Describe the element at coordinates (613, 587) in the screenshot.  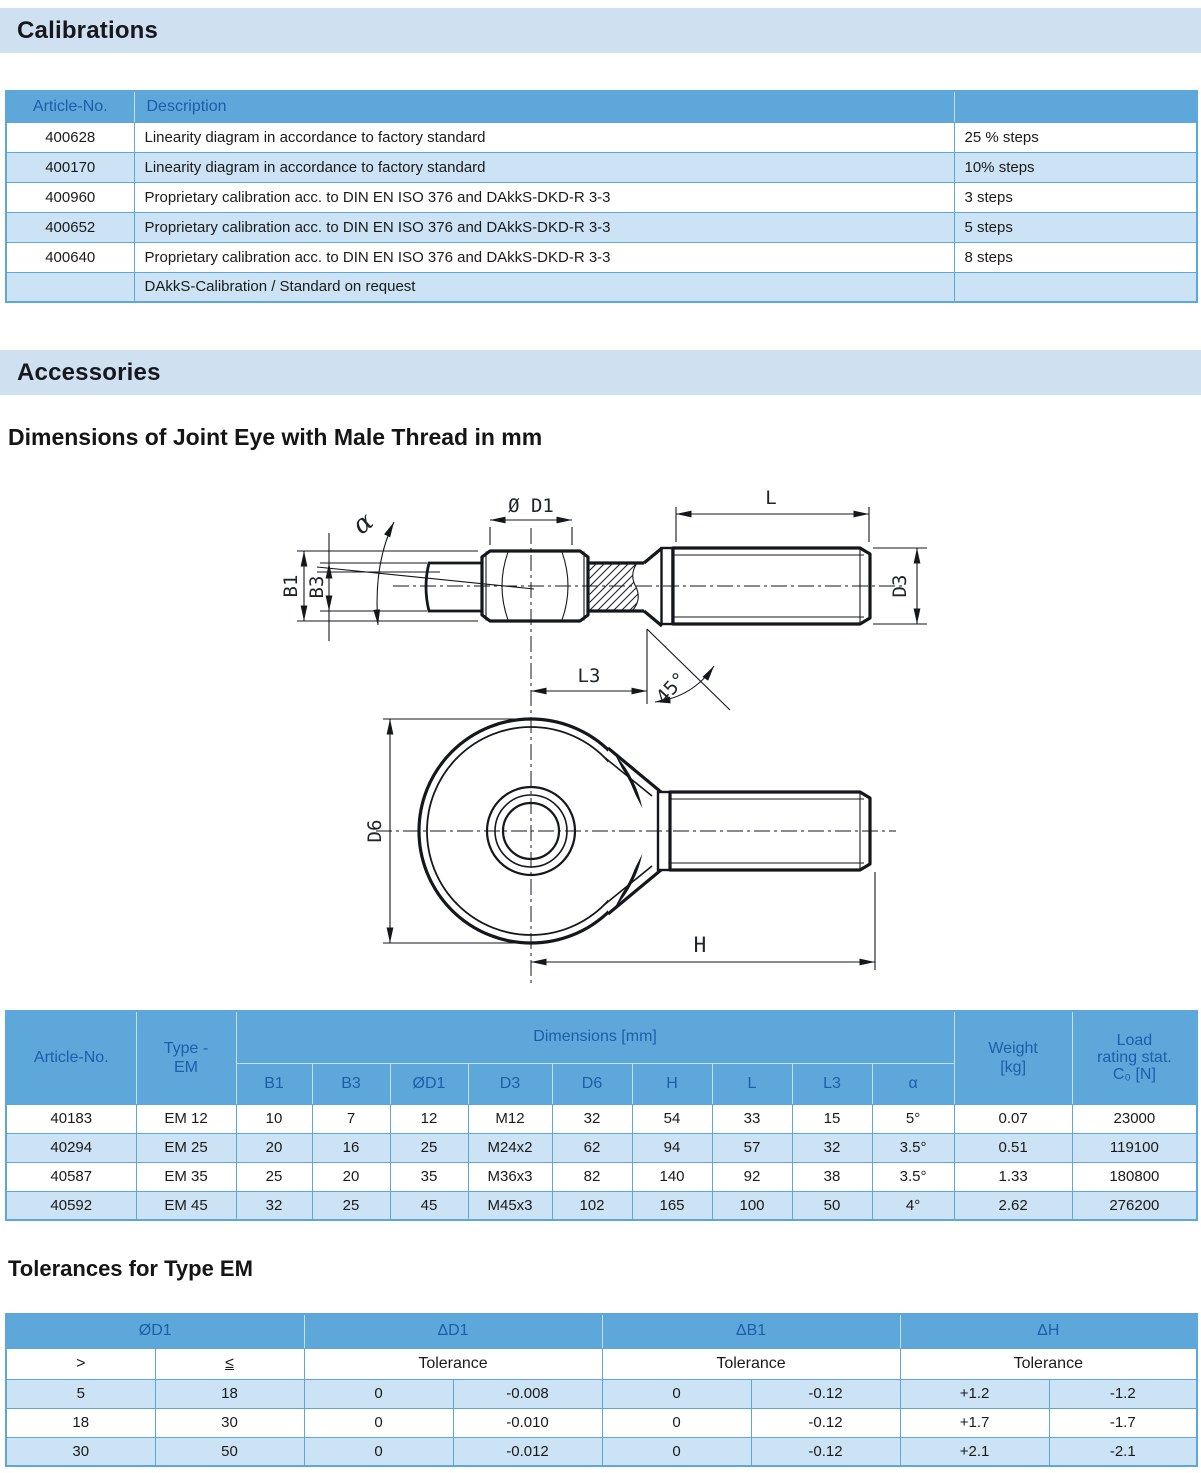
I see `shank-hatch` at that location.